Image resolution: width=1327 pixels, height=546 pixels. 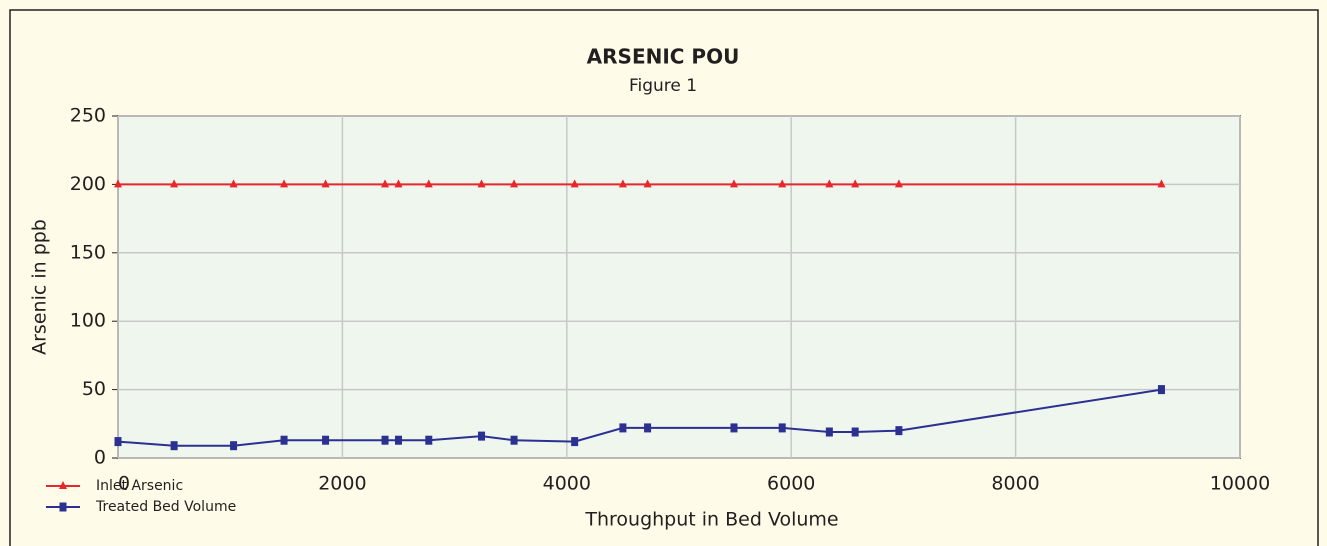 What do you see at coordinates (165, 507) in the screenshot?
I see `legend-label: Treated Bed Volume` at bounding box center [165, 507].